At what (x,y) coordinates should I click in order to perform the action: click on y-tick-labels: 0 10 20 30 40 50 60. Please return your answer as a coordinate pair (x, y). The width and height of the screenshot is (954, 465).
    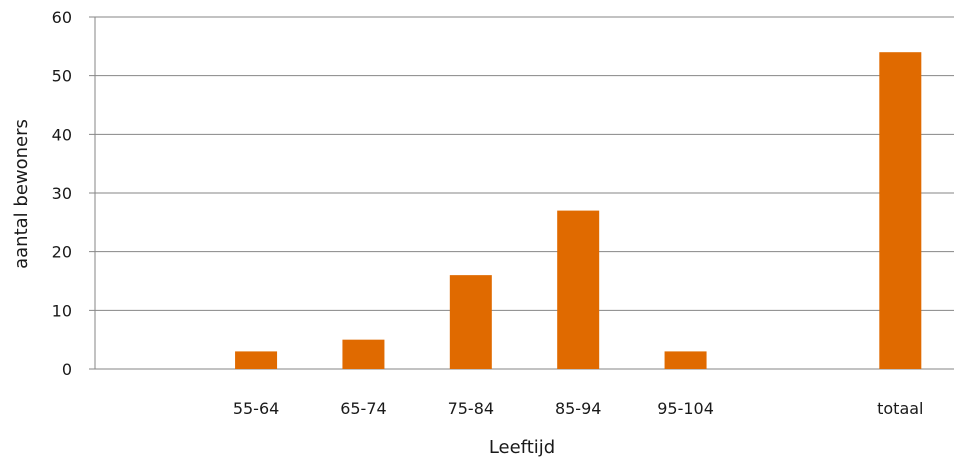
    Looking at the image, I should click on (62, 193).